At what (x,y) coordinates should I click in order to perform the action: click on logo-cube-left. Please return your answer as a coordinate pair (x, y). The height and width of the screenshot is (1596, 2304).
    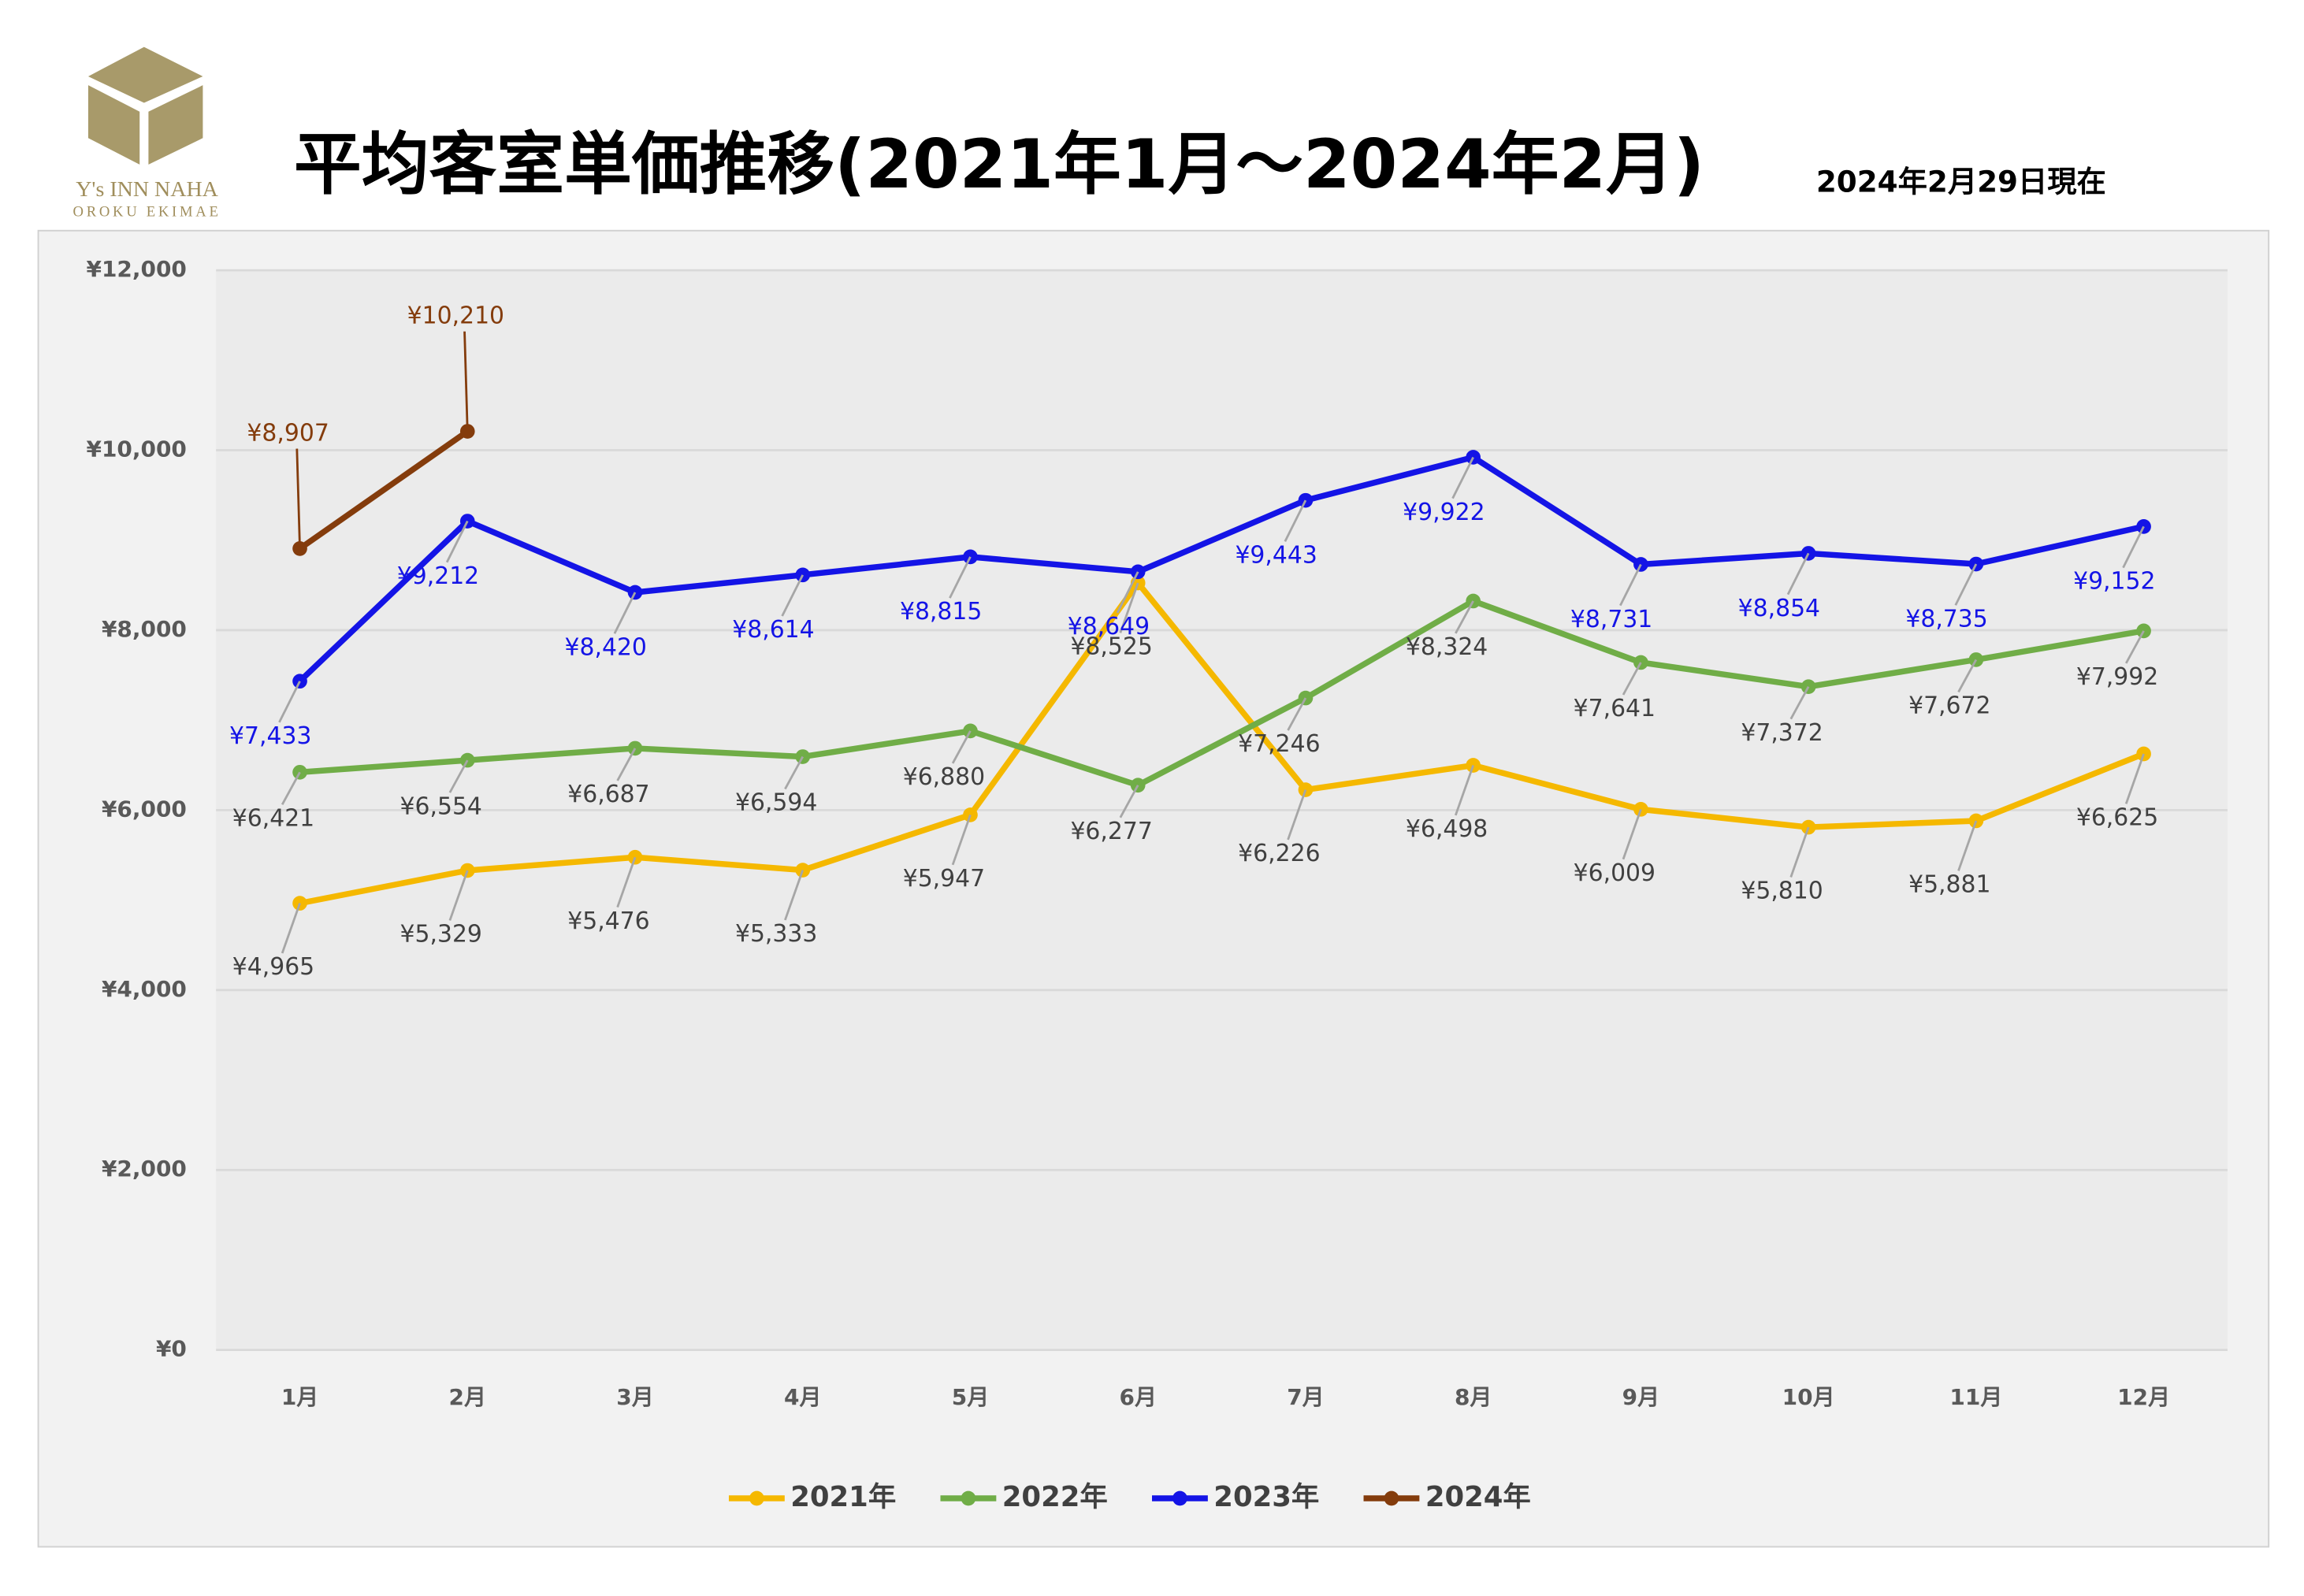
    Looking at the image, I should click on (113, 125).